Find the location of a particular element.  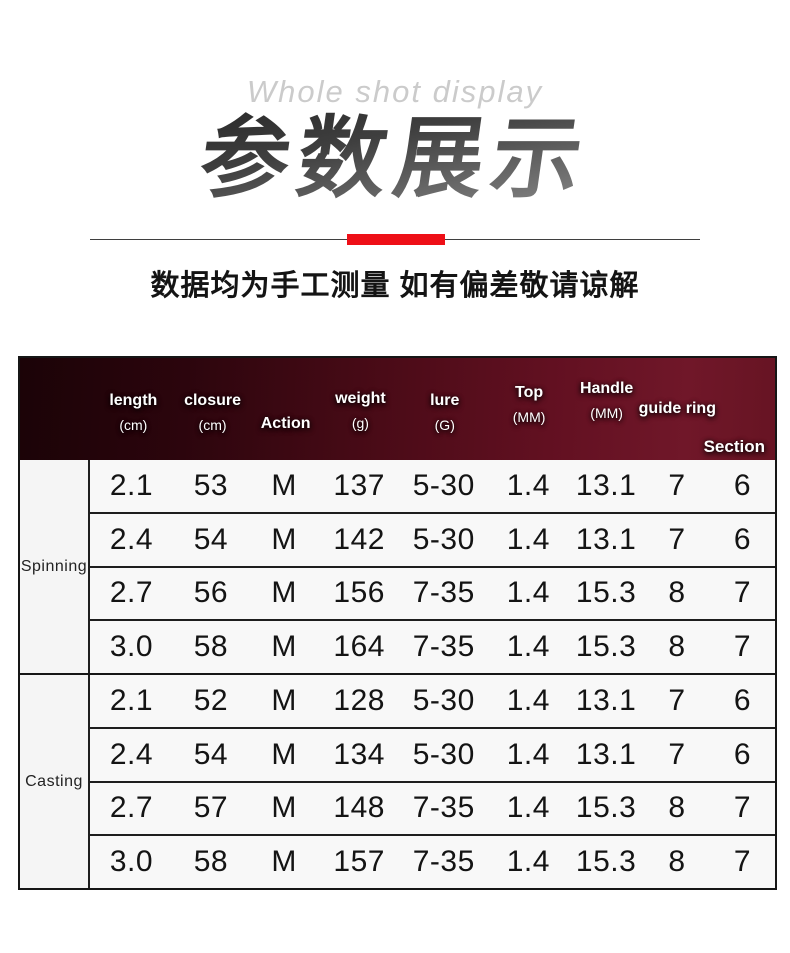

spec-row: 2.7 57 M 148 7-35 1.4 15.3 8 7 is located at coordinates (432, 807).